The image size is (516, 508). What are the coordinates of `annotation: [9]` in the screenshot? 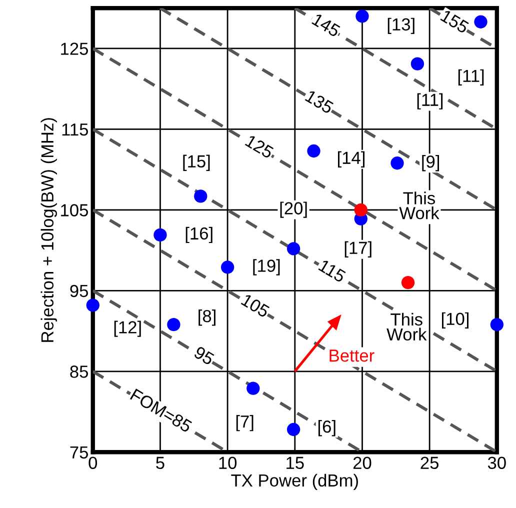 It's located at (430, 163).